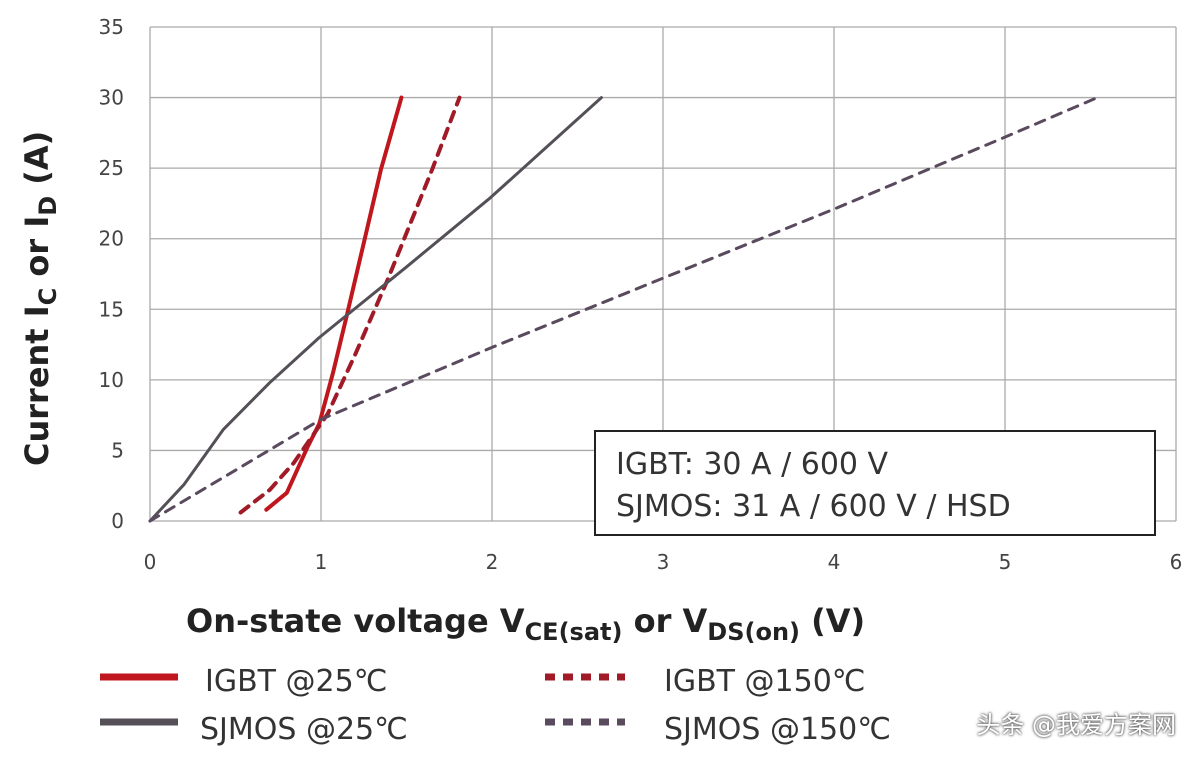  Describe the element at coordinates (111, 98) in the screenshot. I see `y-tick-label: 30` at that location.